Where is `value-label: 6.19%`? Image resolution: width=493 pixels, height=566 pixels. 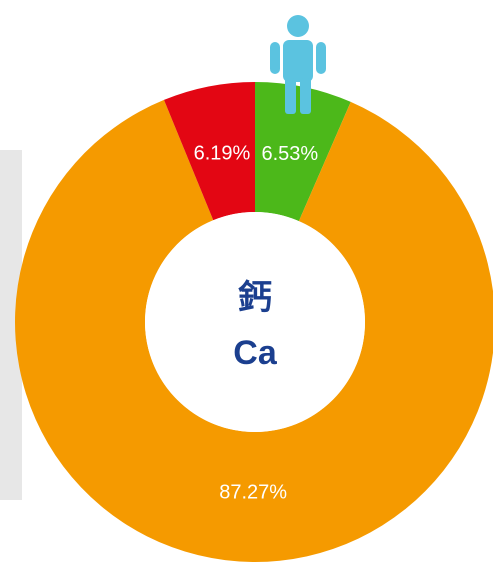 value-label: 6.19% is located at coordinates (222, 154).